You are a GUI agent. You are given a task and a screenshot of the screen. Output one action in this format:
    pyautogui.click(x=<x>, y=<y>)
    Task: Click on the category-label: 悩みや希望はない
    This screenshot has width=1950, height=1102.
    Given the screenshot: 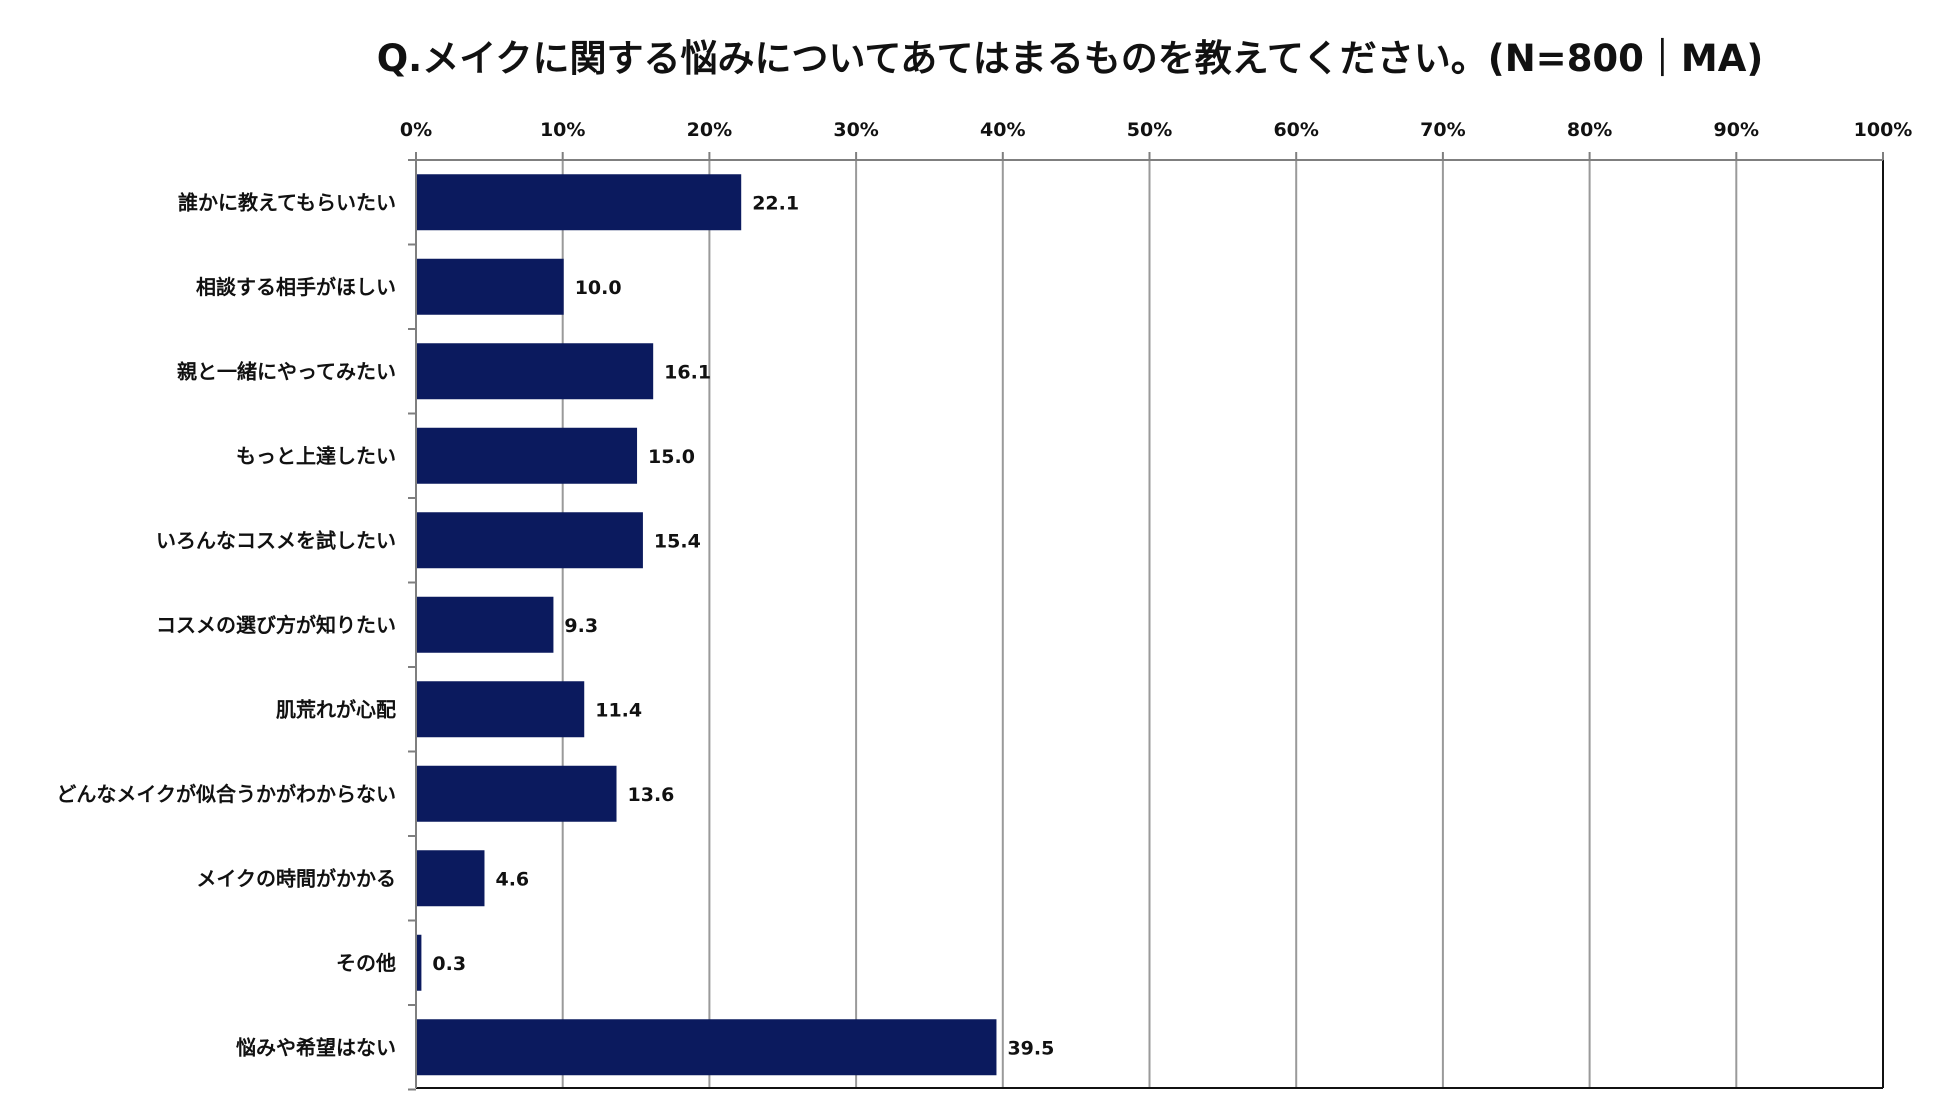 What is the action you would take?
    pyautogui.click(x=316, y=1047)
    